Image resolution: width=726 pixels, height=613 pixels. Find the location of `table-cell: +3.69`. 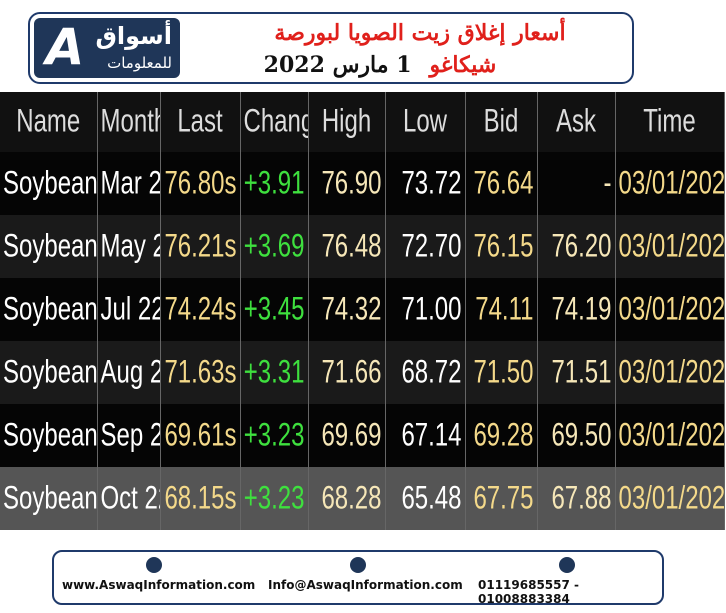

table-cell: +3.69 is located at coordinates (274, 246).